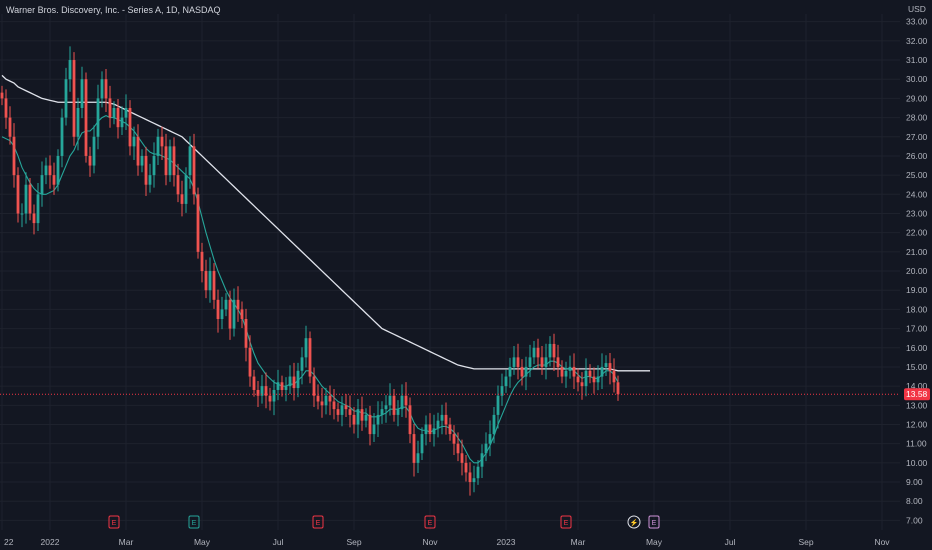 The image size is (932, 550). Describe the element at coordinates (917, 329) in the screenshot. I see `y-tick-label: 17.00` at that location.